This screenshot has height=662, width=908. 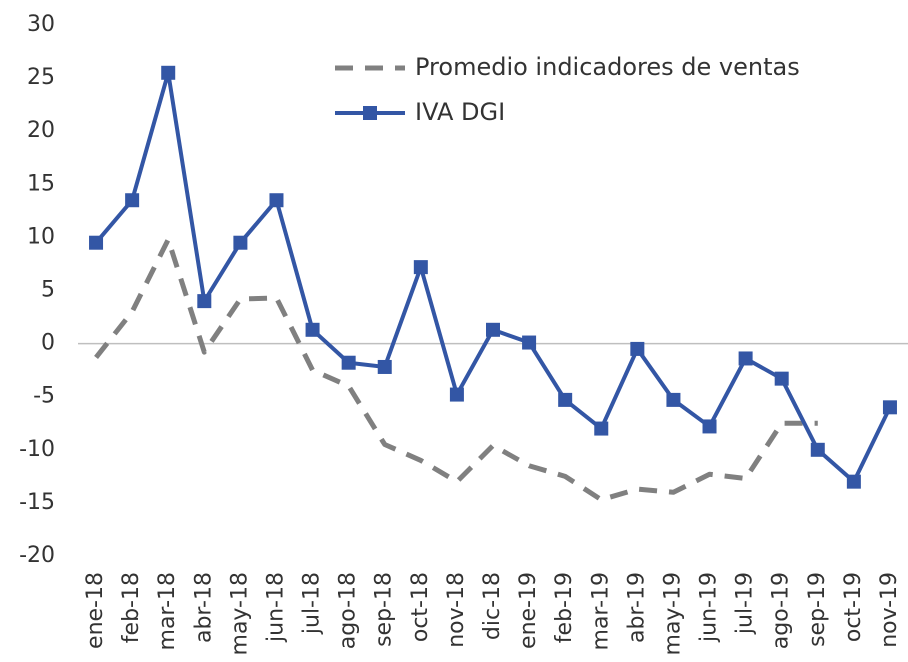 What do you see at coordinates (37, 502) in the screenshot?
I see `y-tick-label: -15` at bounding box center [37, 502].